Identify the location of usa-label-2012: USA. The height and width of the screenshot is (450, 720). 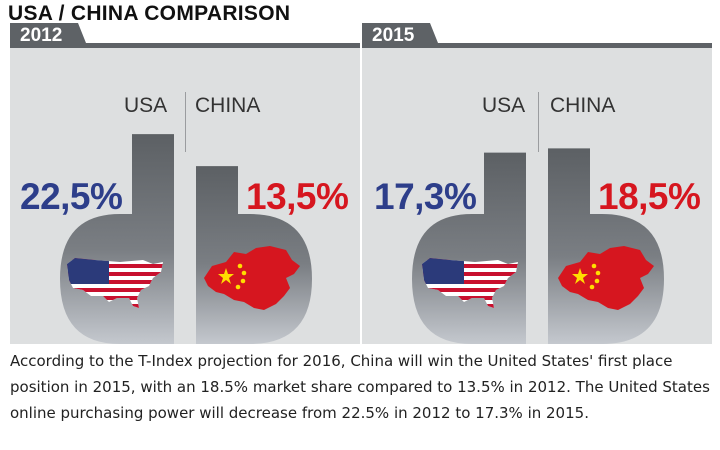
(146, 105).